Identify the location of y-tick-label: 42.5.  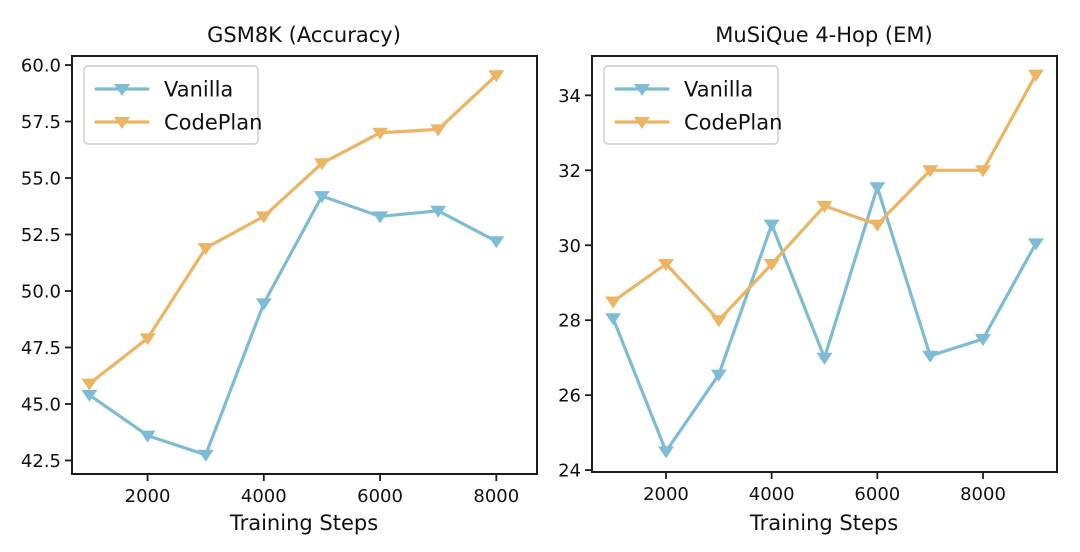
(41, 461).